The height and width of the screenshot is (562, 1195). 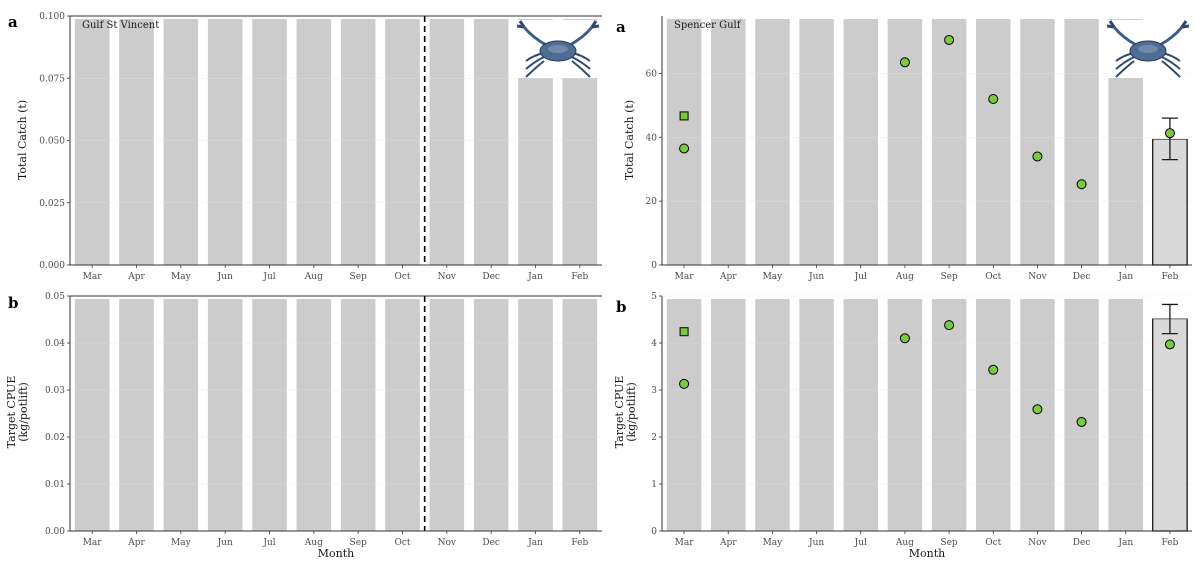 What do you see at coordinates (52, 204) in the screenshot?
I see `y-tick-label: 0.025` at bounding box center [52, 204].